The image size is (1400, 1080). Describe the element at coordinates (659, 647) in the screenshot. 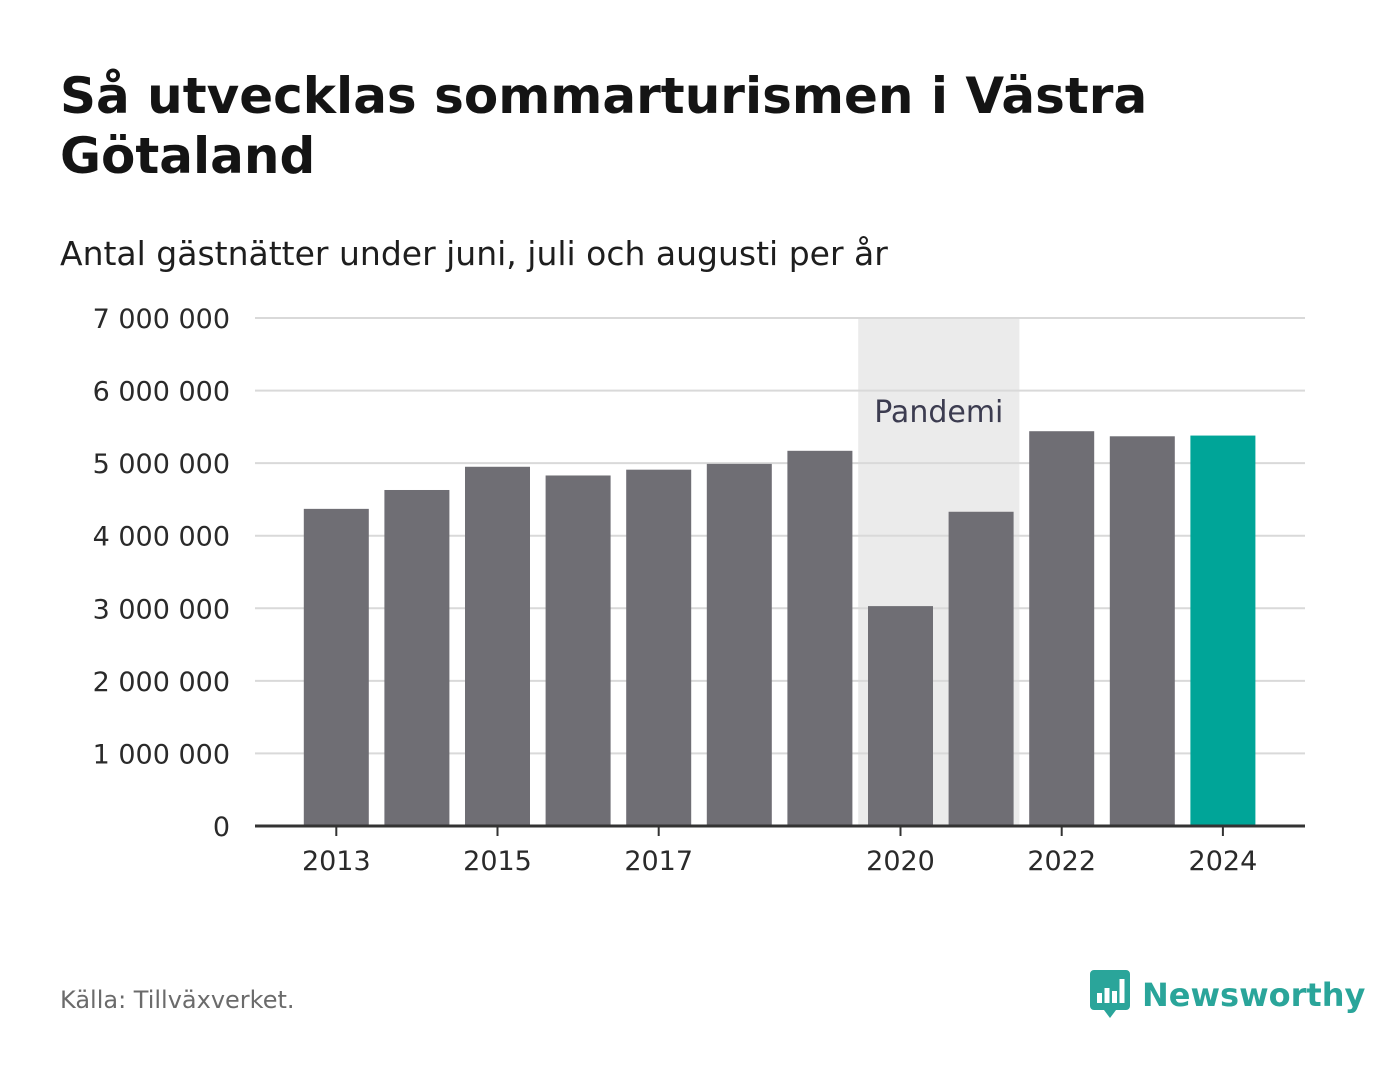

I see `bar-2017` at that location.